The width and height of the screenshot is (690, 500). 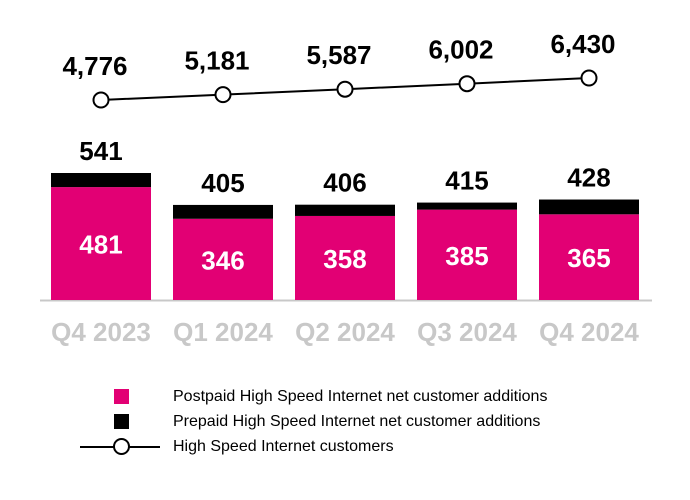 What do you see at coordinates (589, 332) in the screenshot?
I see `x-tick-label: Q4 2024` at bounding box center [589, 332].